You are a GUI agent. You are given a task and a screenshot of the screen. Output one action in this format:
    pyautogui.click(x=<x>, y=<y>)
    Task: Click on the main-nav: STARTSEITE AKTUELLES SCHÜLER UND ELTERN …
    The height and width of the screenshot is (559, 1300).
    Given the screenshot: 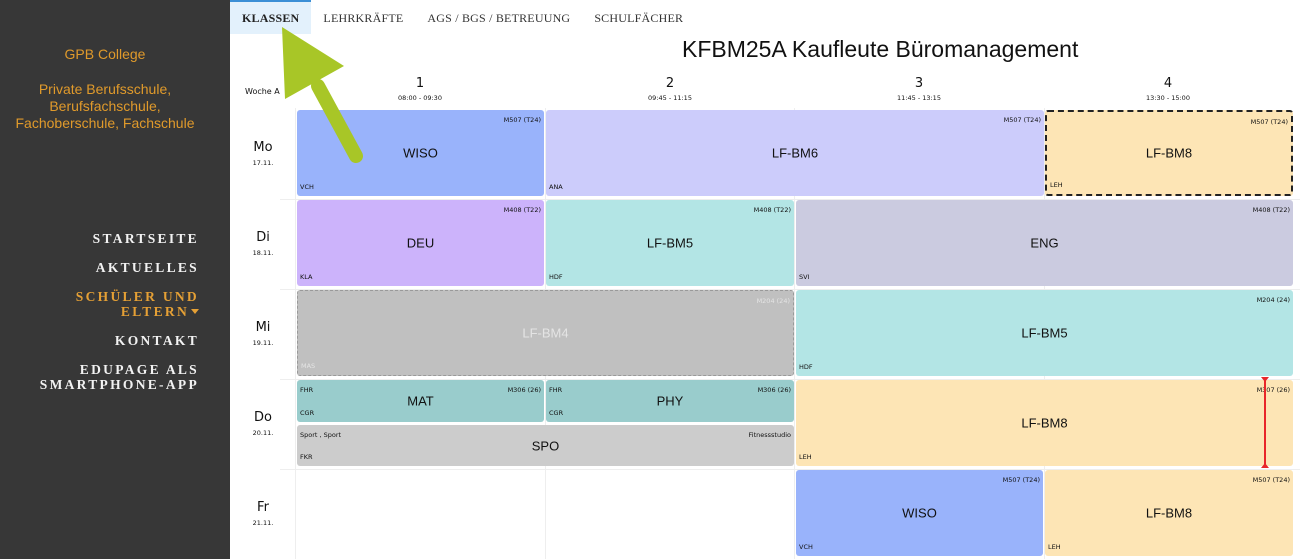 What is the action you would take?
    pyautogui.click(x=119, y=318)
    